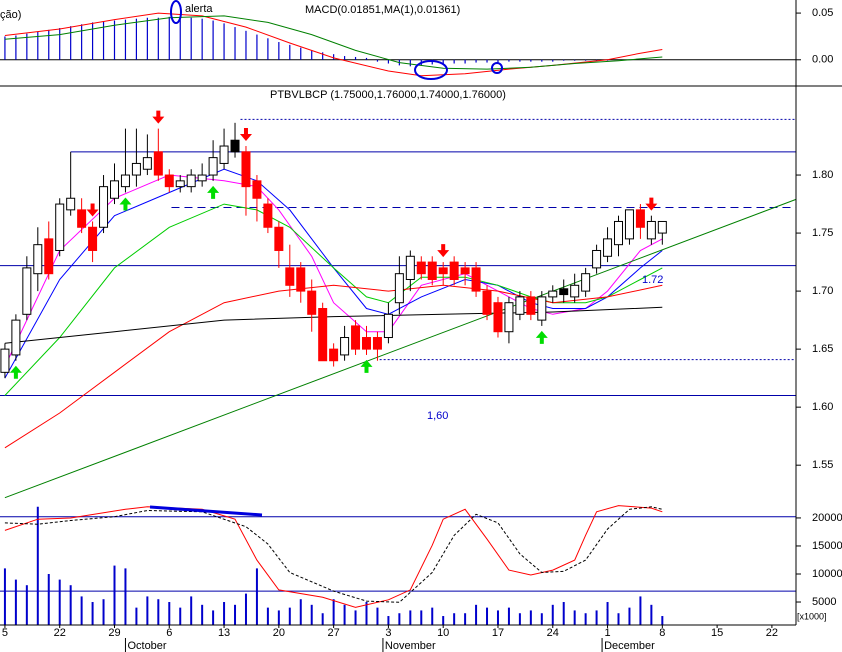 The image size is (842, 652). What do you see at coordinates (410, 646) in the screenshot?
I see `month-label: November` at bounding box center [410, 646].